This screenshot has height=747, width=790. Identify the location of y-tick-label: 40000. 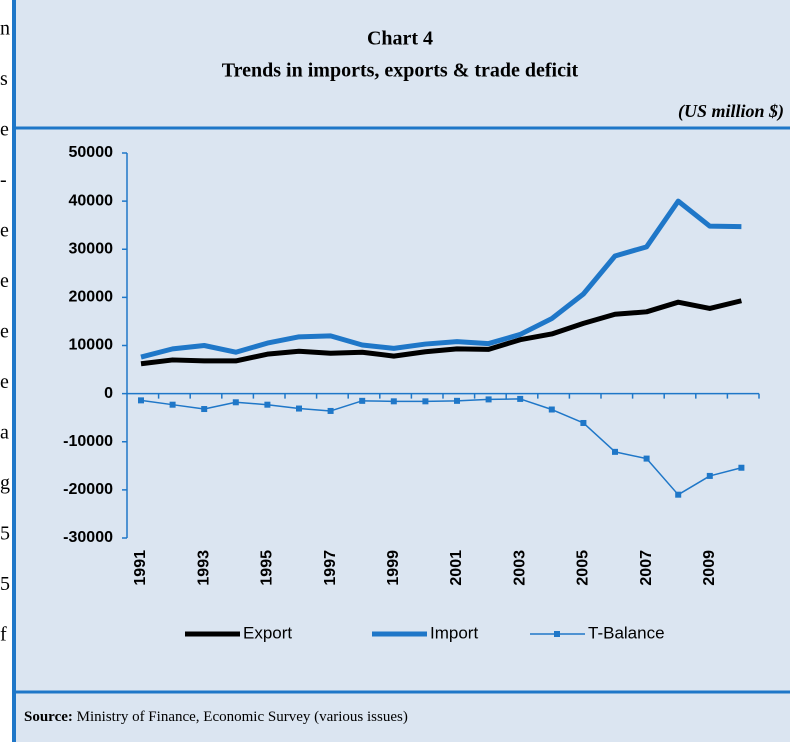
(91, 200).